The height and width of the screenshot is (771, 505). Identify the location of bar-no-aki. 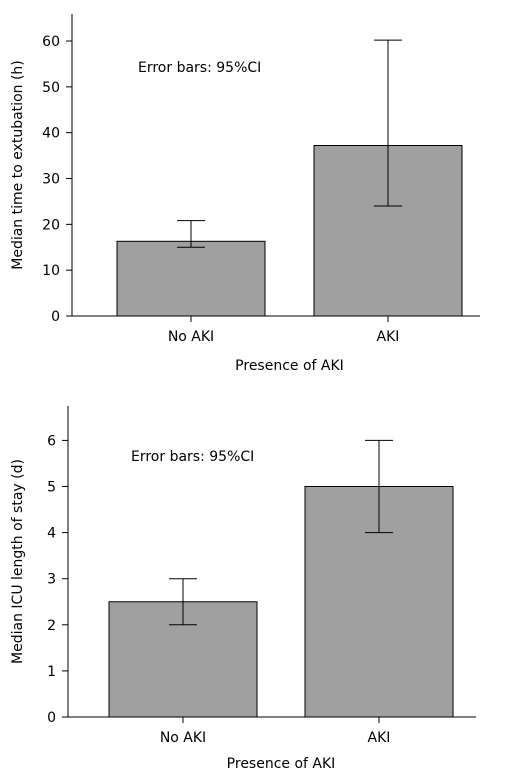
(191, 278).